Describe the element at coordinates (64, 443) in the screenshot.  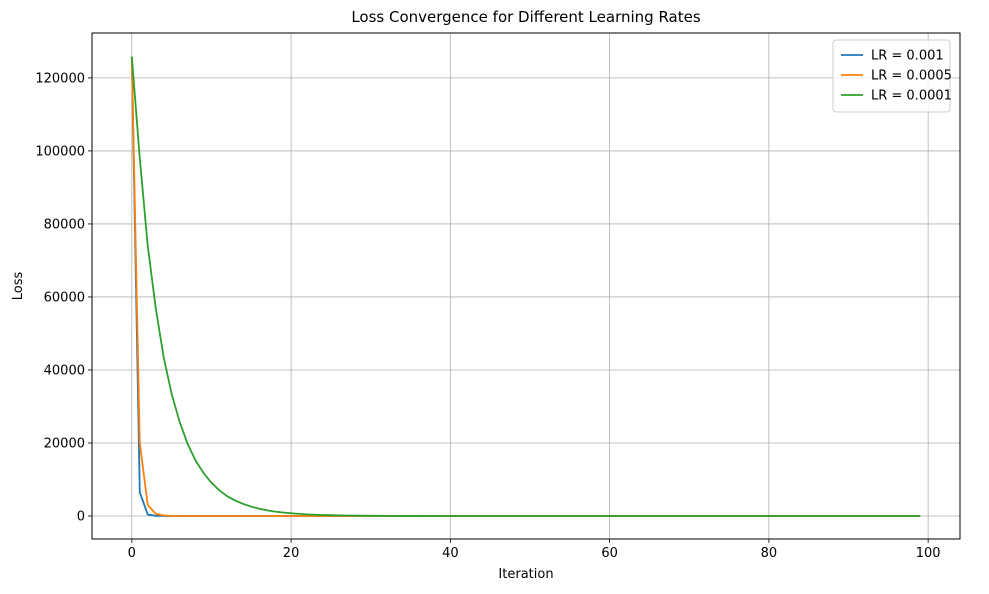
I see `y-tick-label: 20000` at that location.